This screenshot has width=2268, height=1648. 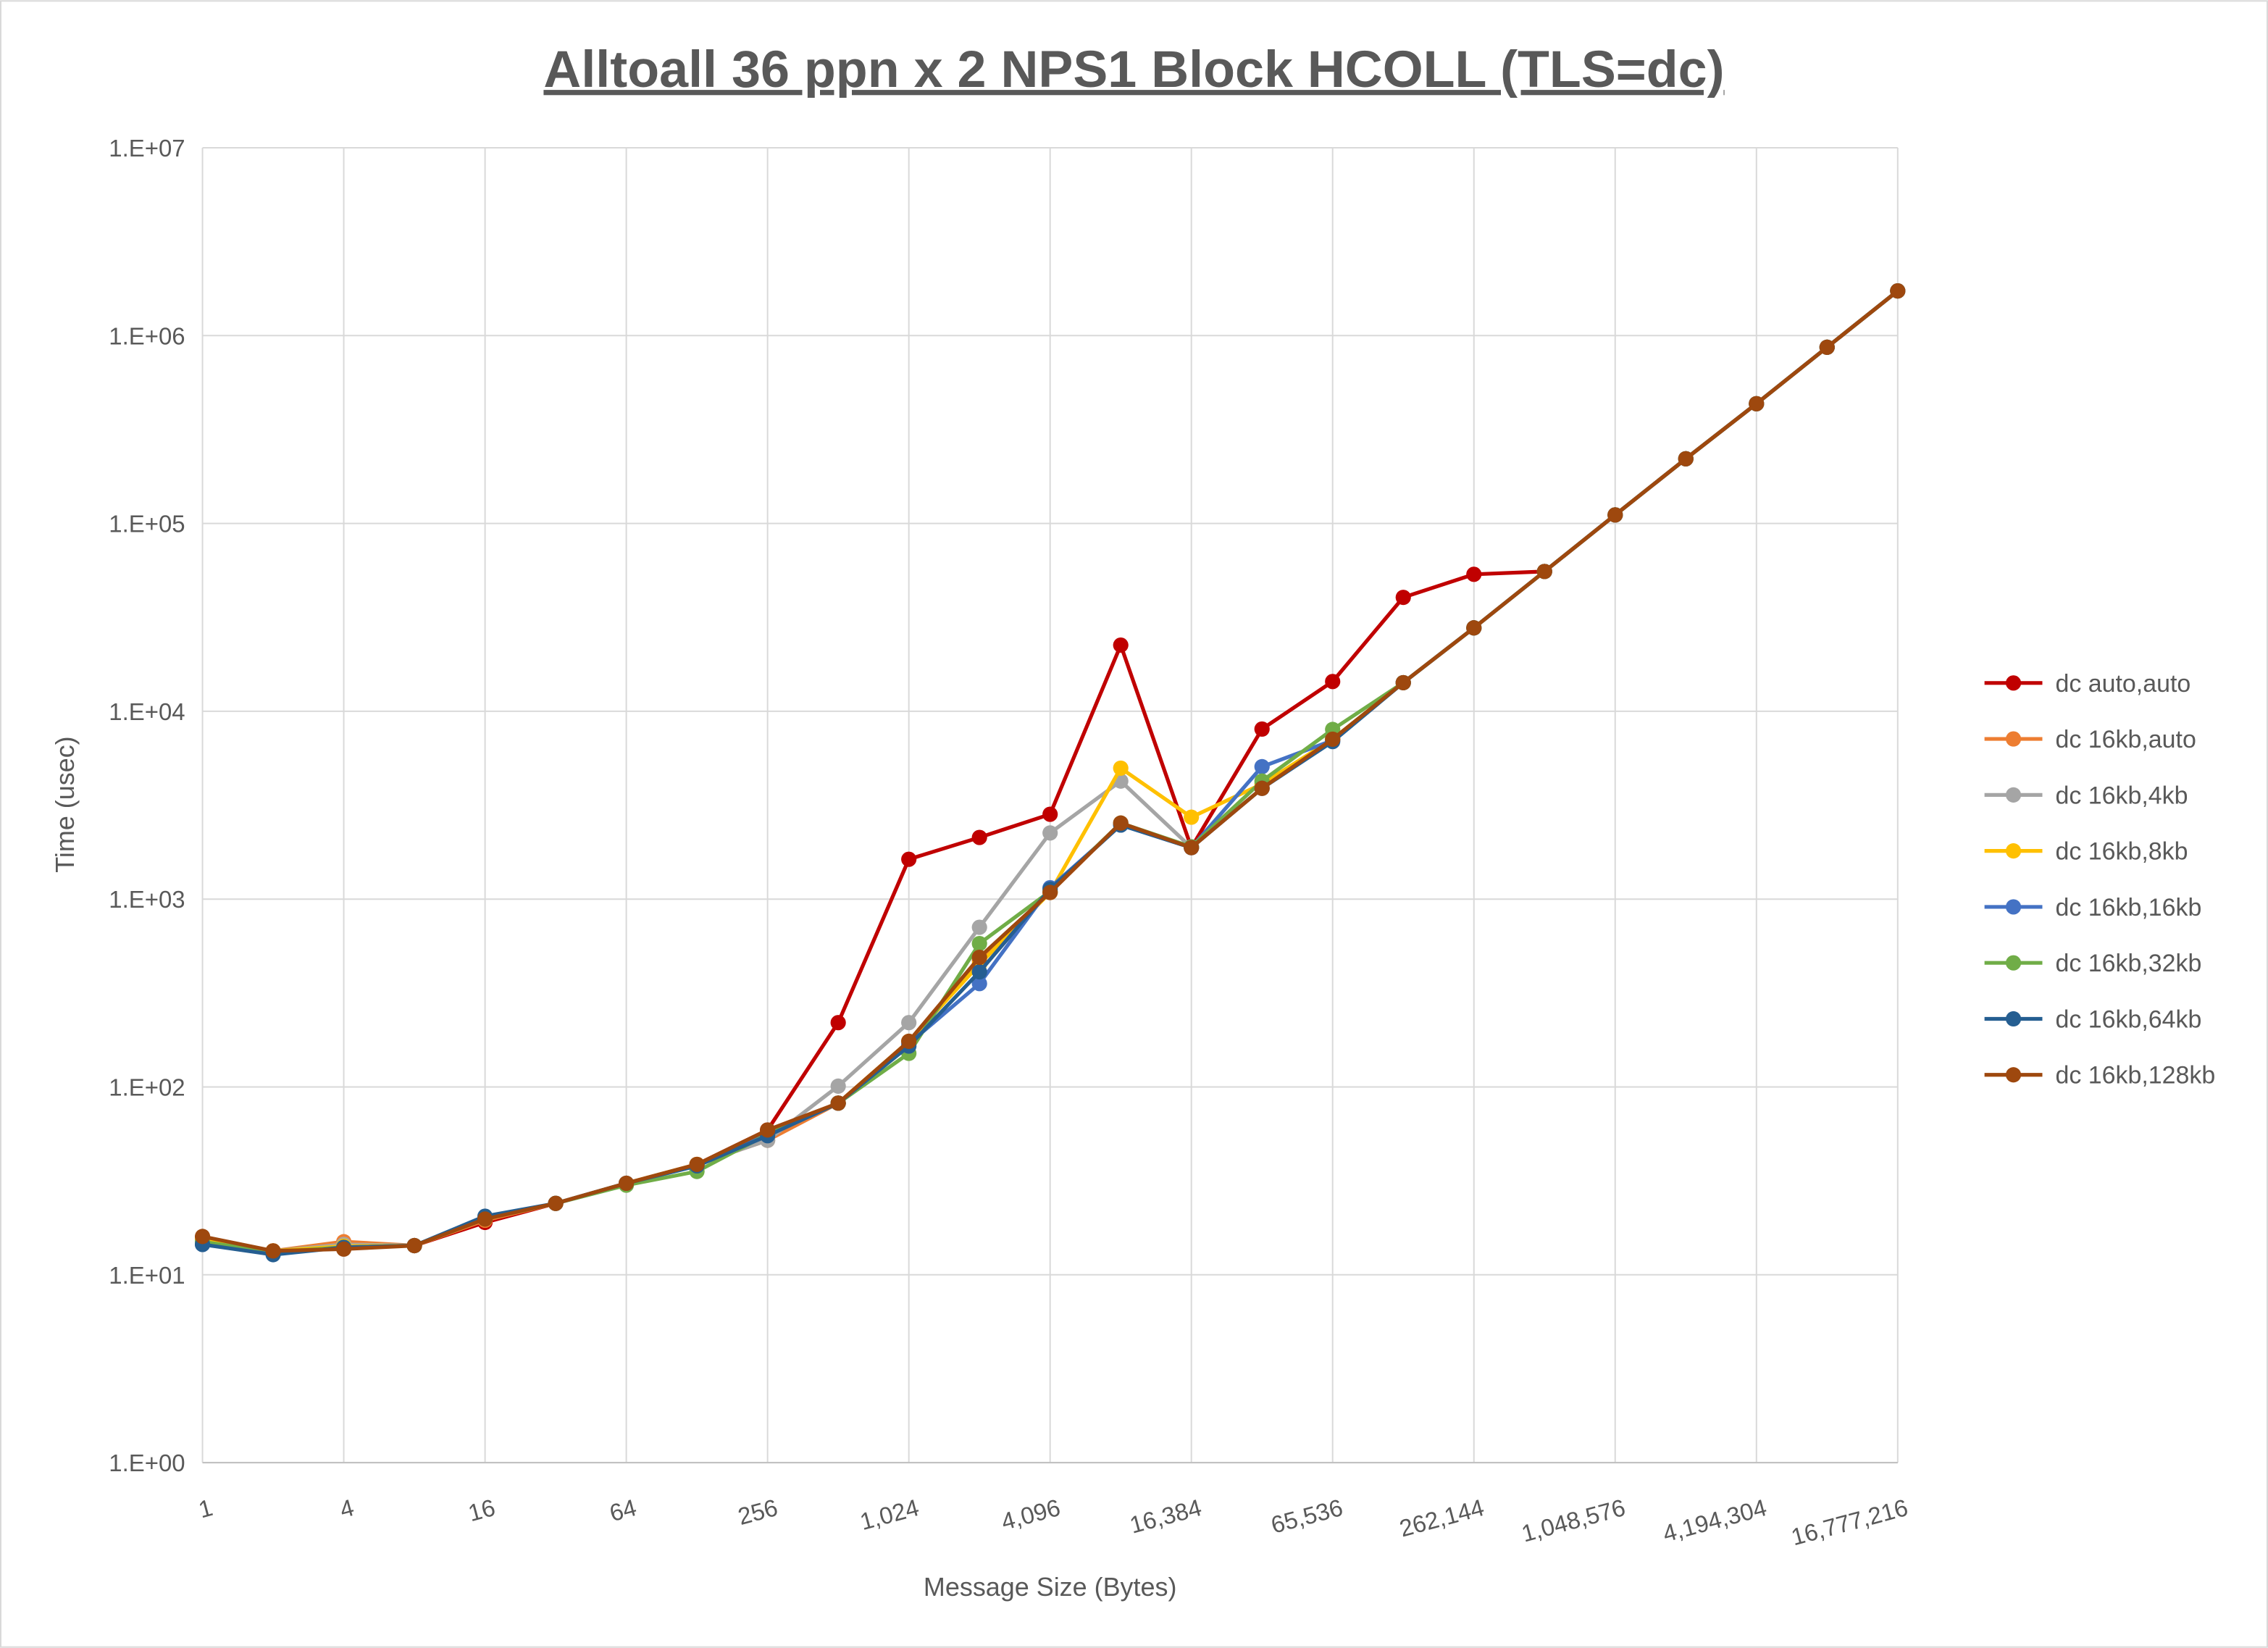 What do you see at coordinates (2122, 795) in the screenshot?
I see `legend-label: dc 16kb,4kb` at bounding box center [2122, 795].